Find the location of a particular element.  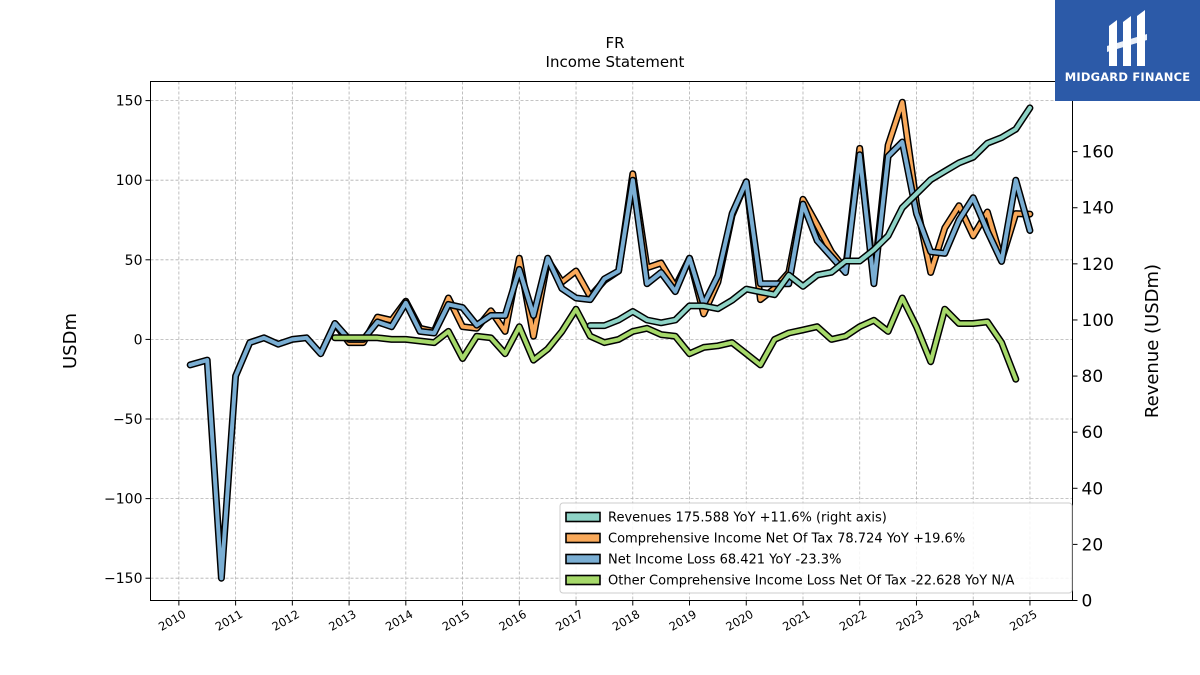

x-tick-label: 2015 is located at coordinates (456, 620).